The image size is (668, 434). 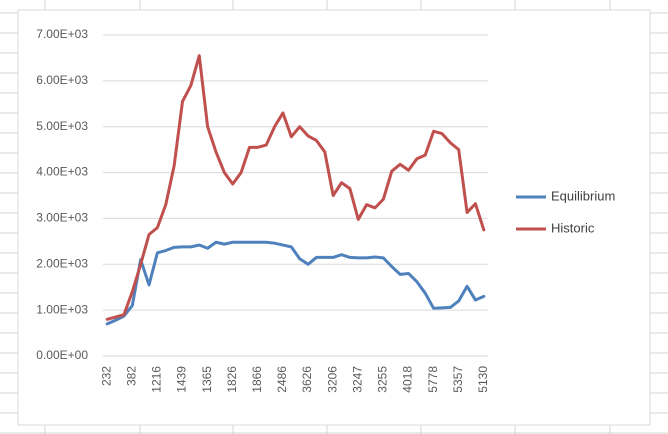 What do you see at coordinates (106, 376) in the screenshot?
I see `x-tick-label: 232` at bounding box center [106, 376].